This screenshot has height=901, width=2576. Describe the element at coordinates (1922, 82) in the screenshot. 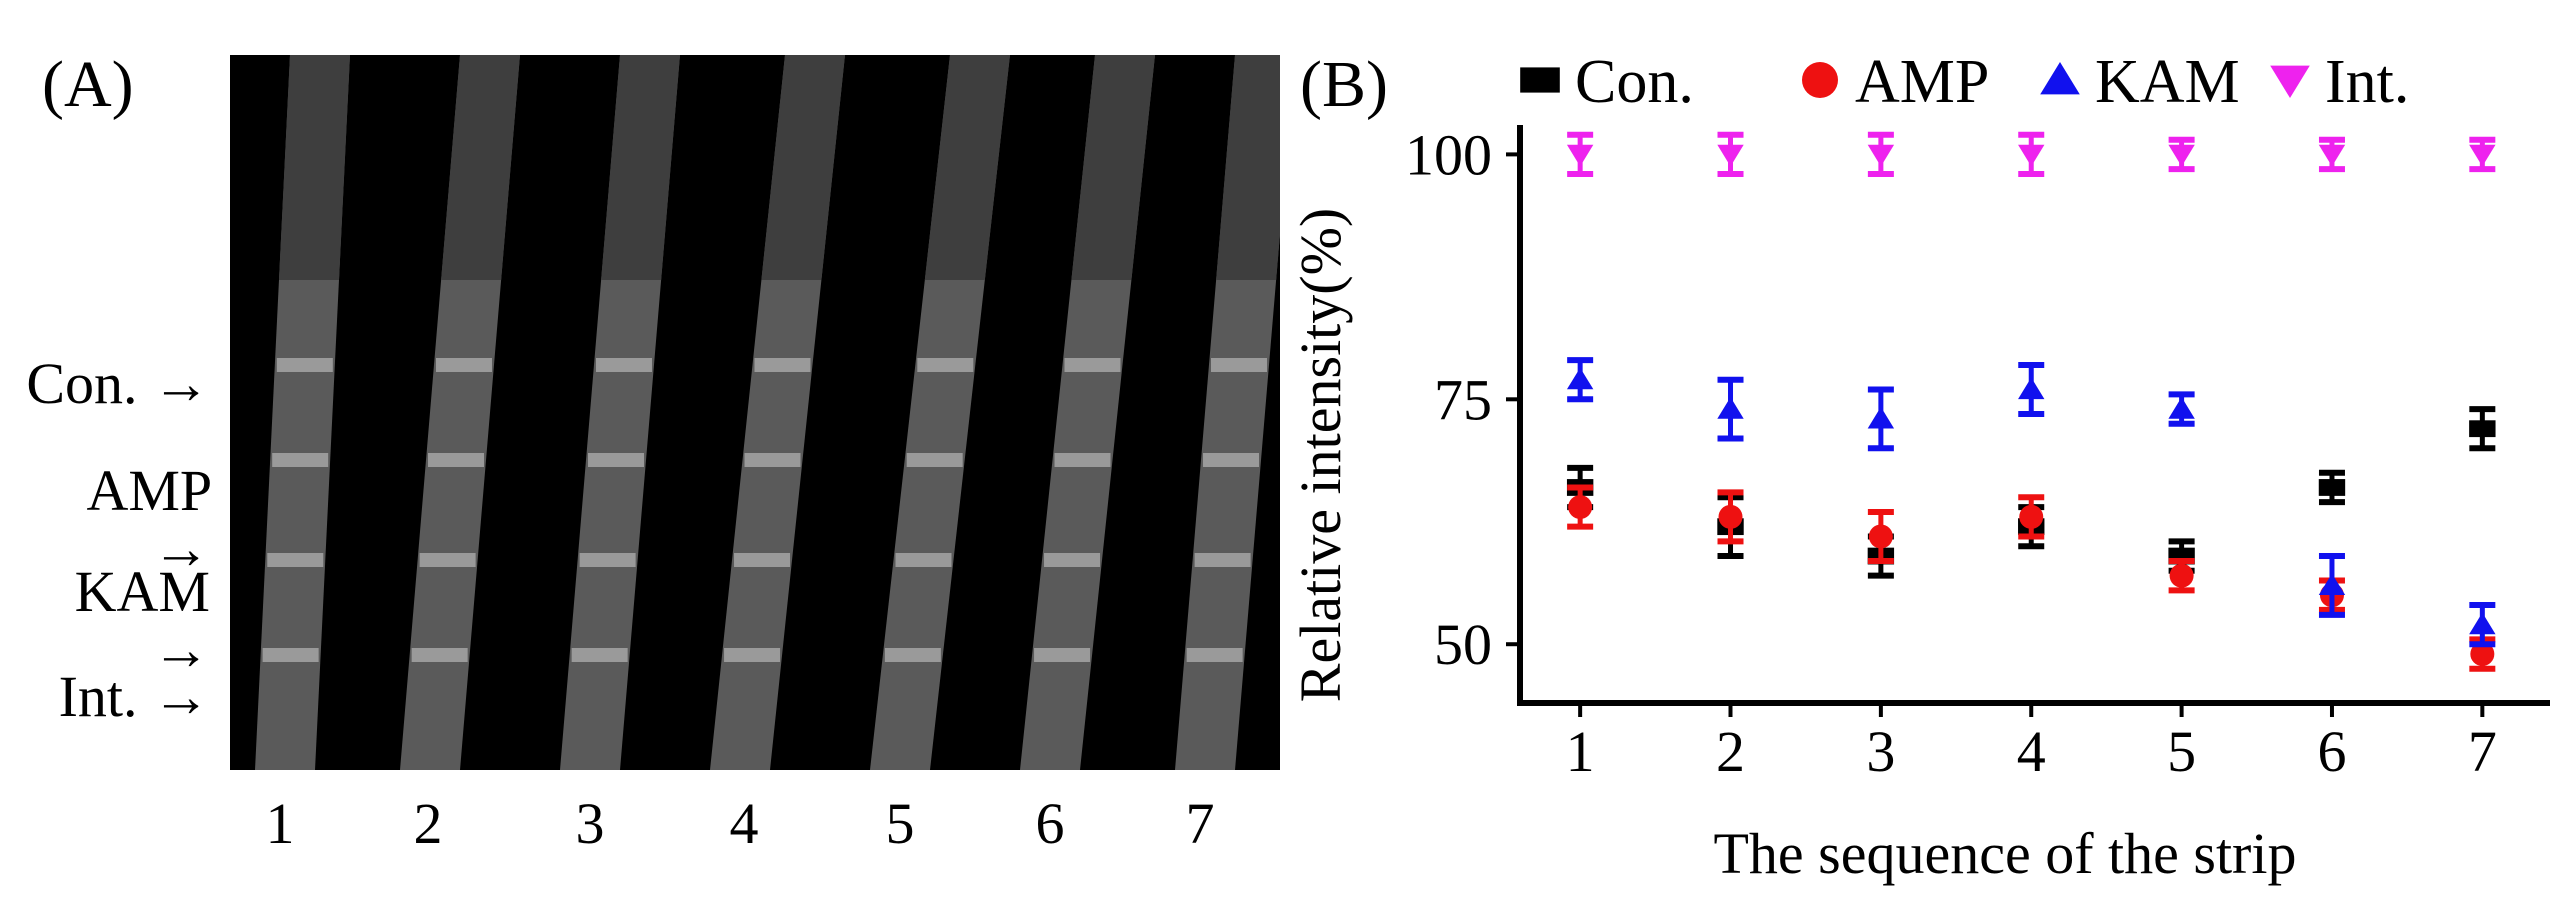

I see `legend-label: AMP` at that location.